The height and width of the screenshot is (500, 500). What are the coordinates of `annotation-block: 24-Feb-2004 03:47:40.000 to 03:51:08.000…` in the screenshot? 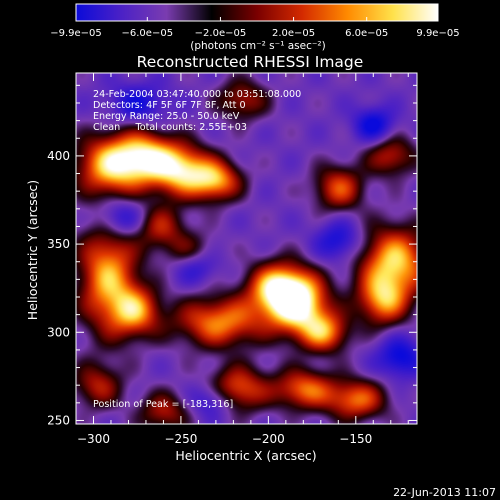 It's located at (197, 111).